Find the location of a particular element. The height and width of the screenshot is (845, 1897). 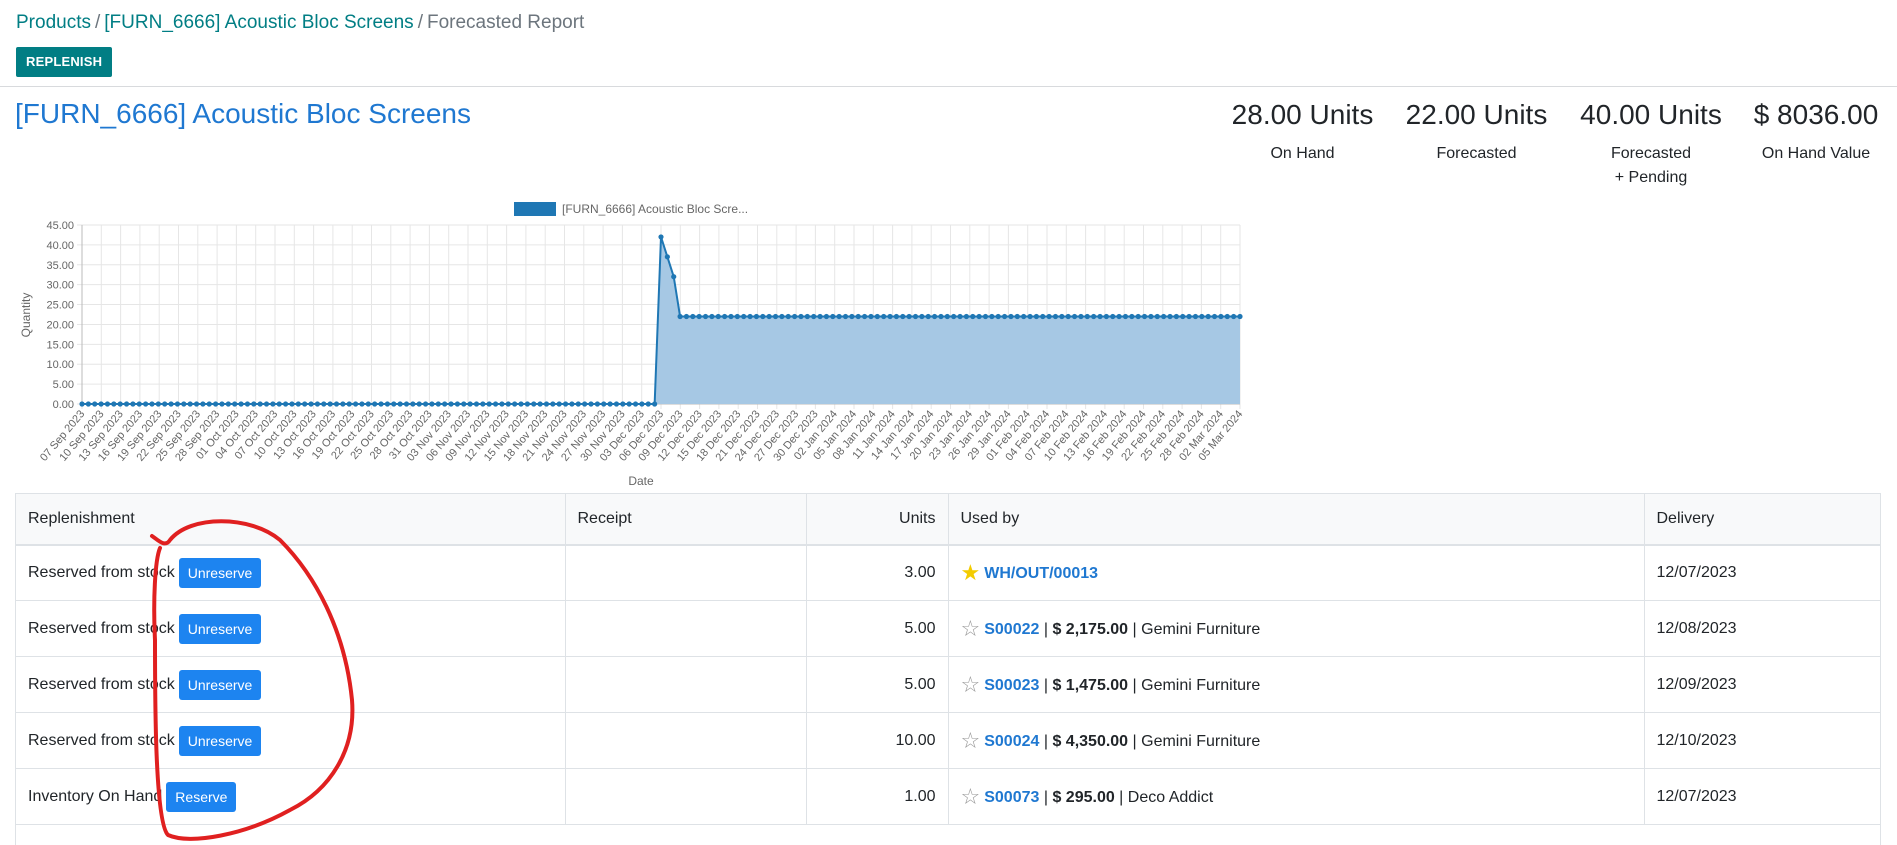

picking-link: WH/OUT/00013 is located at coordinates (1041, 573).